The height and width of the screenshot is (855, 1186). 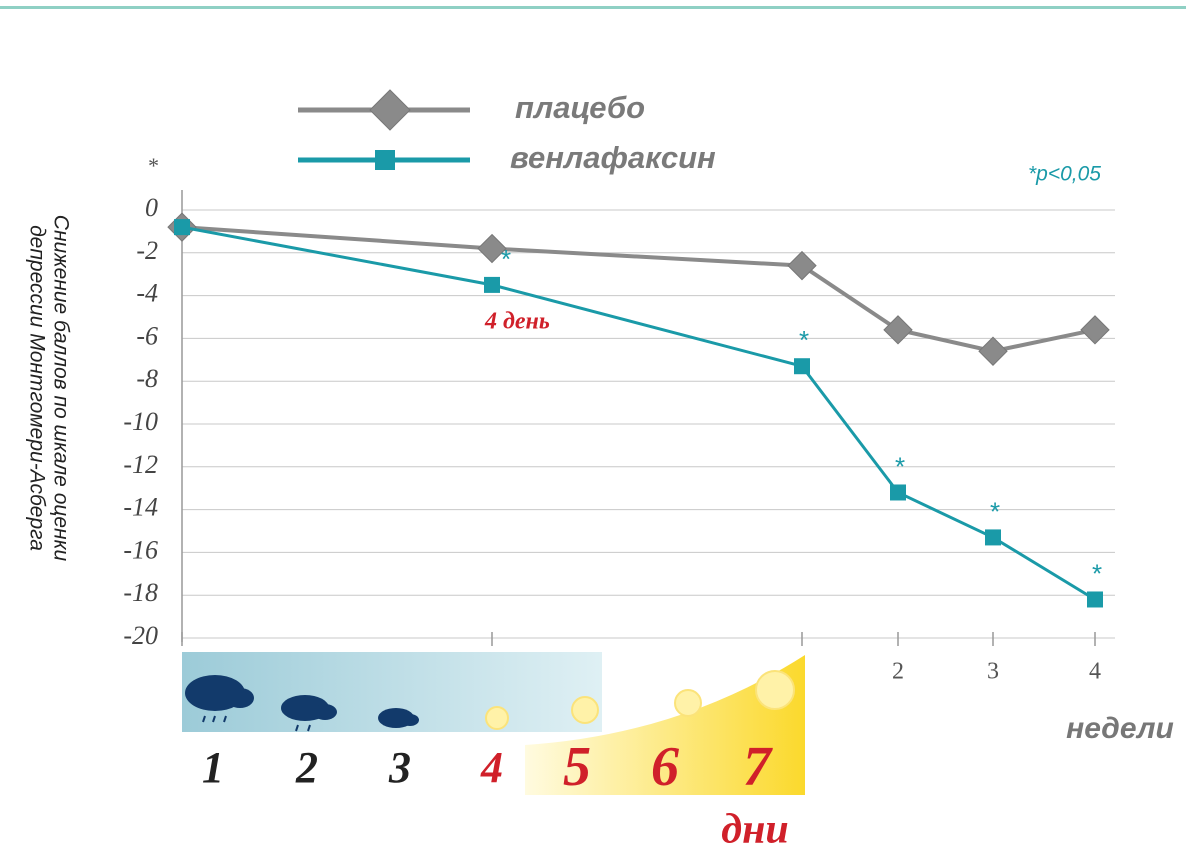 What do you see at coordinates (147, 335) in the screenshot?
I see `y-tick-label: -6` at bounding box center [147, 335].